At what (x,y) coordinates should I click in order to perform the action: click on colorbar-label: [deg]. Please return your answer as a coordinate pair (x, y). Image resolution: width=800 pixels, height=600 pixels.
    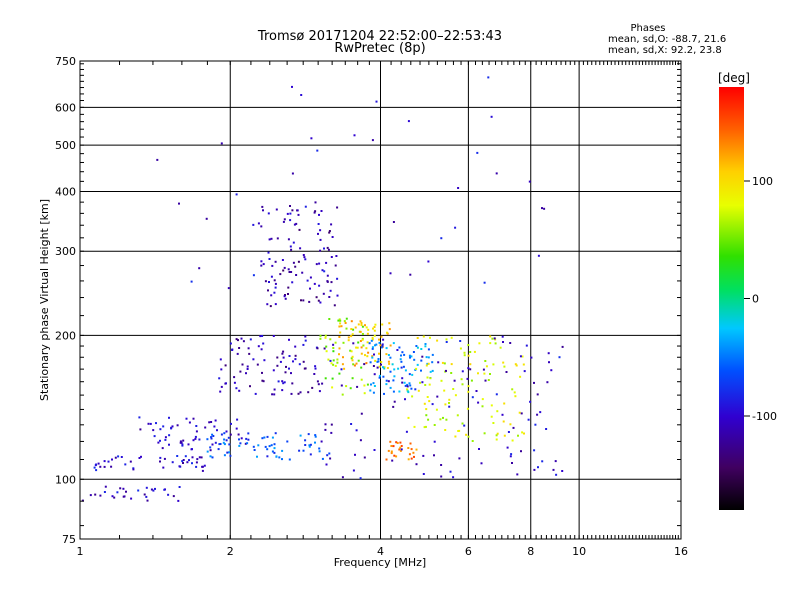
    Looking at the image, I should click on (734, 78).